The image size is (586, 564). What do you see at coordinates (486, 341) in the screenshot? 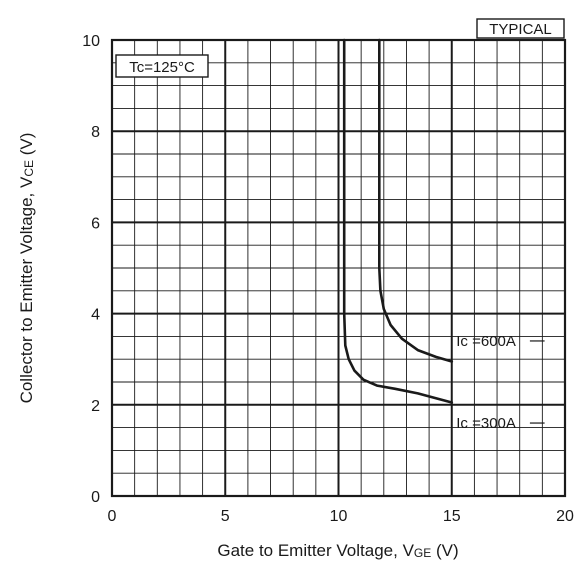
I see `series-label-2: Ic =600A` at bounding box center [486, 341].